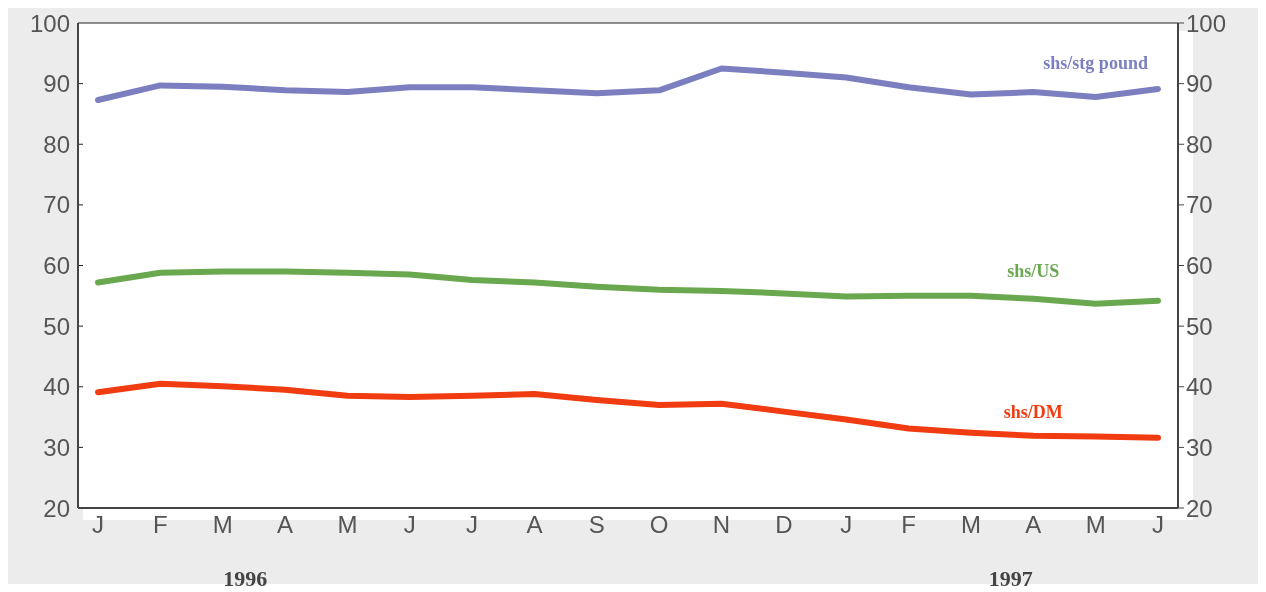  I want to click on series-label: shs/DM, so click(1033, 411).